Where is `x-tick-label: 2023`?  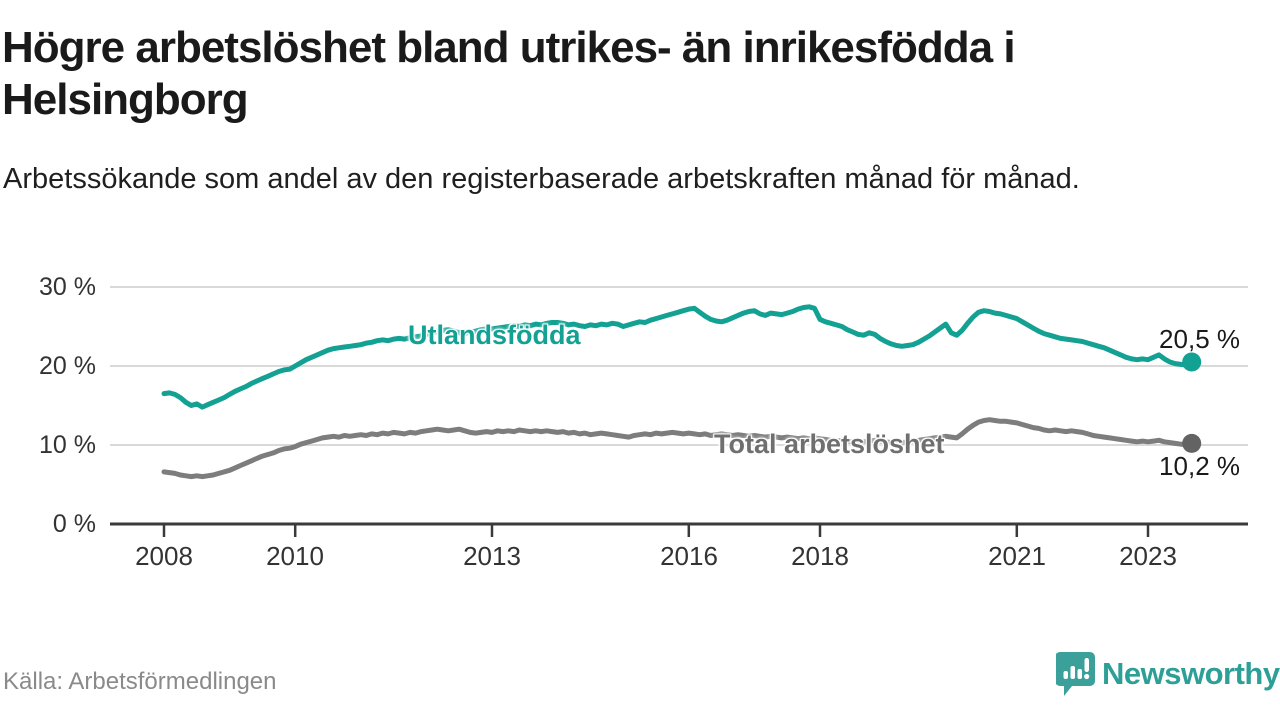
x-tick-label: 2023 is located at coordinates (1148, 556).